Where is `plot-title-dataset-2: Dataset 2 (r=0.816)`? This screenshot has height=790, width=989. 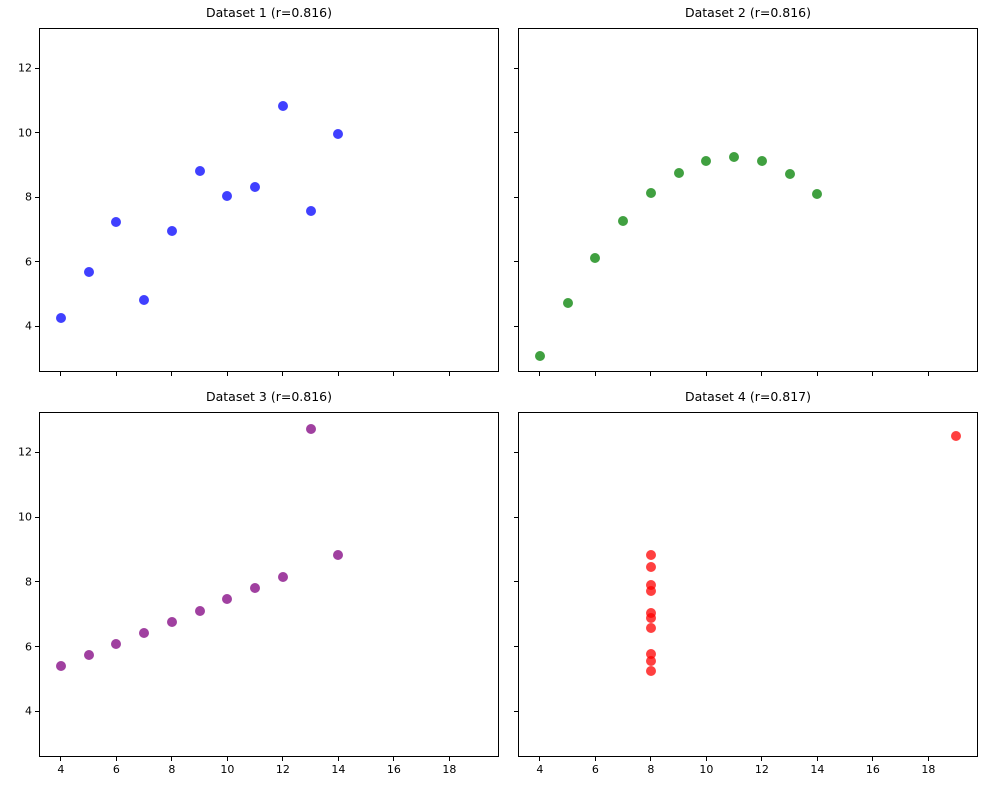
plot-title-dataset-2: Dataset 2 (r=0.816) is located at coordinates (747, 12).